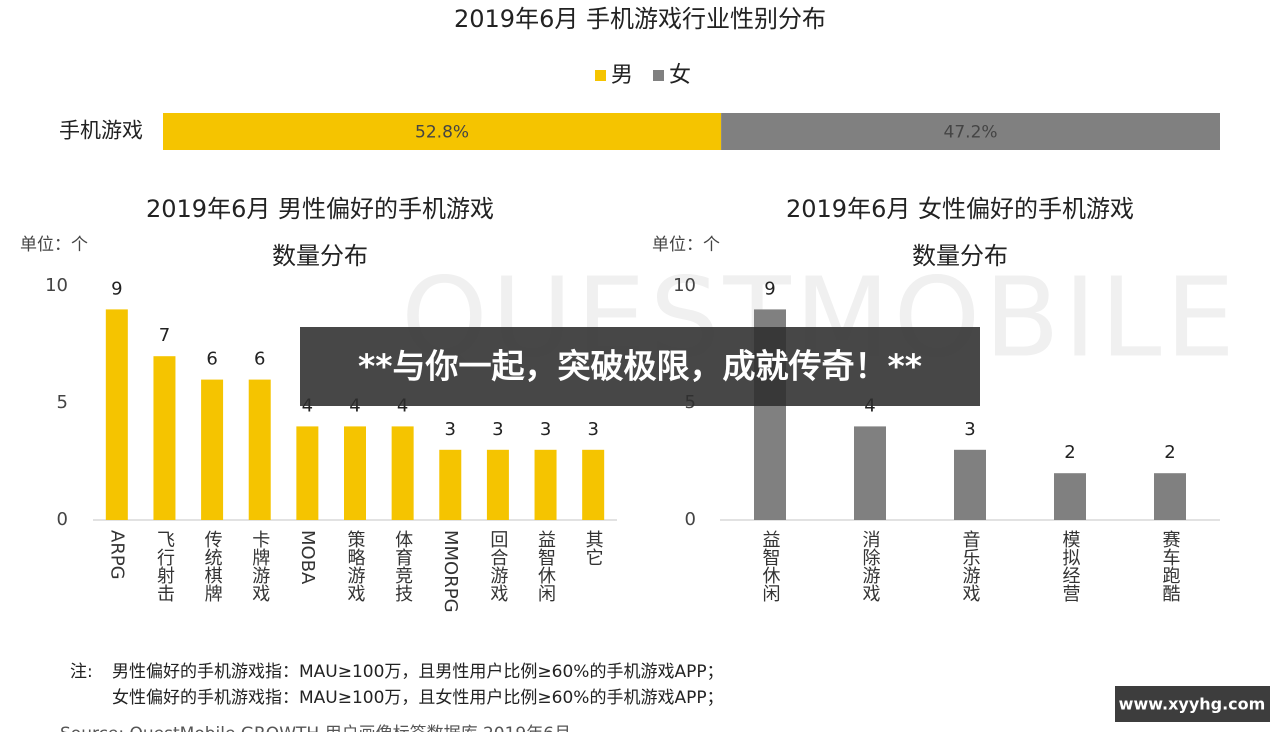 This screenshot has height=732, width=1280. I want to click on data-label: 47.2%, so click(971, 133).